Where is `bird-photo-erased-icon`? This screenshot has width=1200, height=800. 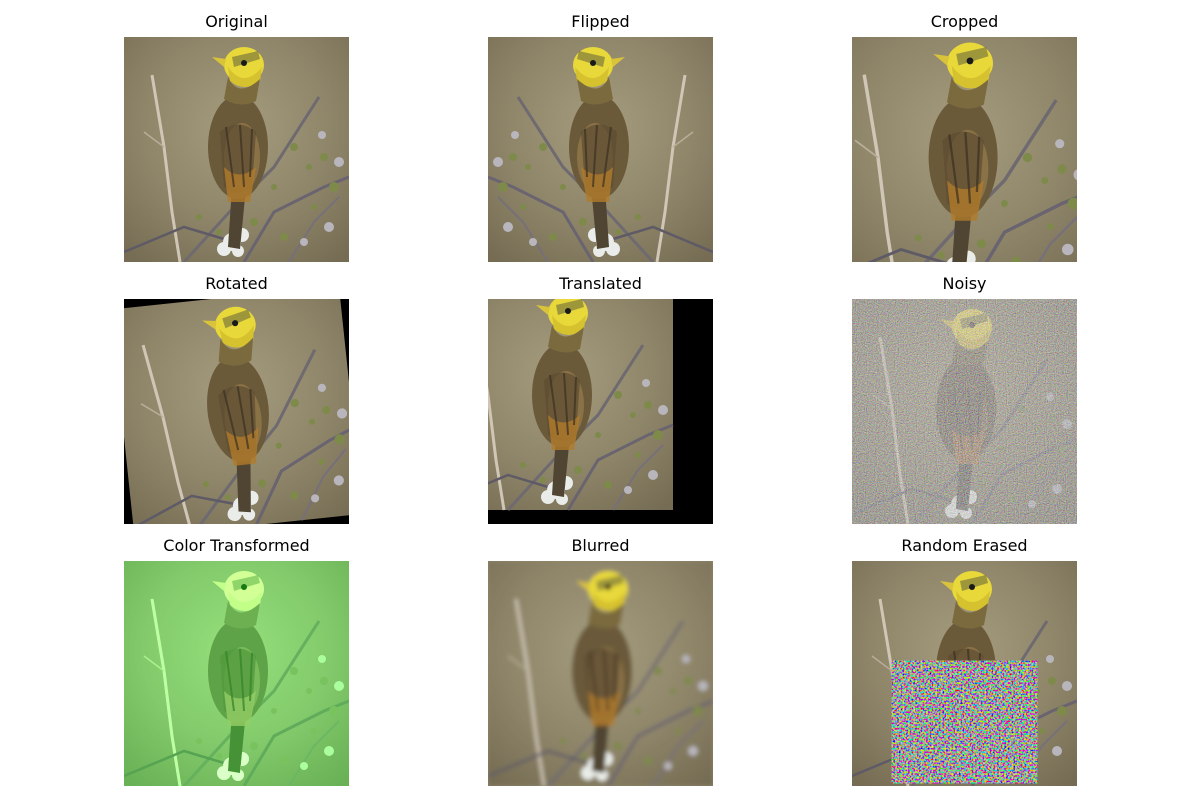
bird-photo-erased-icon is located at coordinates (964, 673).